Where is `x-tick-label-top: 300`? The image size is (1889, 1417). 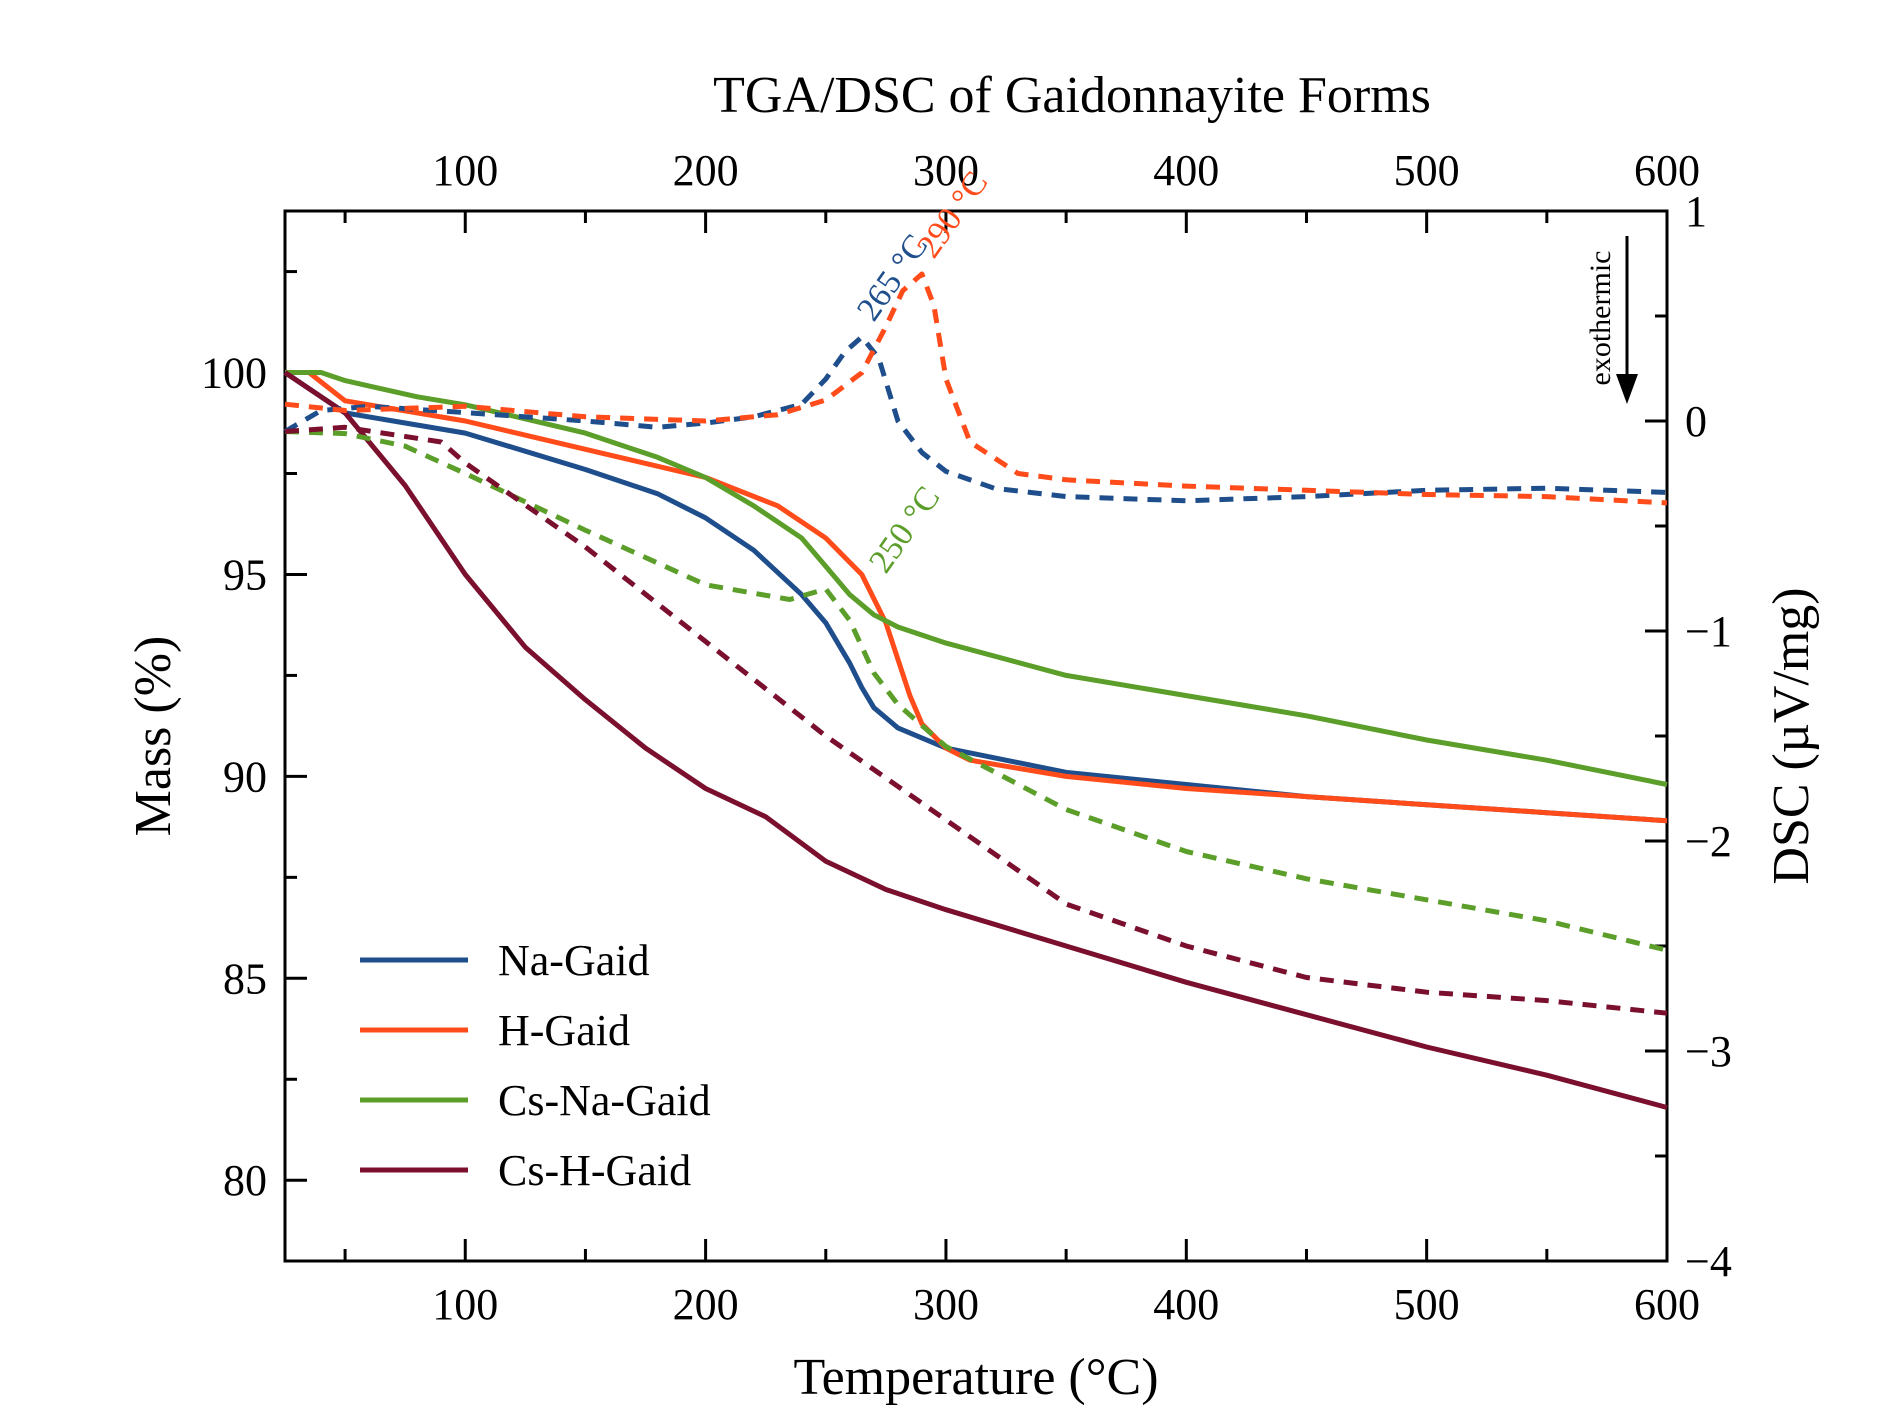
x-tick-label-top: 300 is located at coordinates (946, 170).